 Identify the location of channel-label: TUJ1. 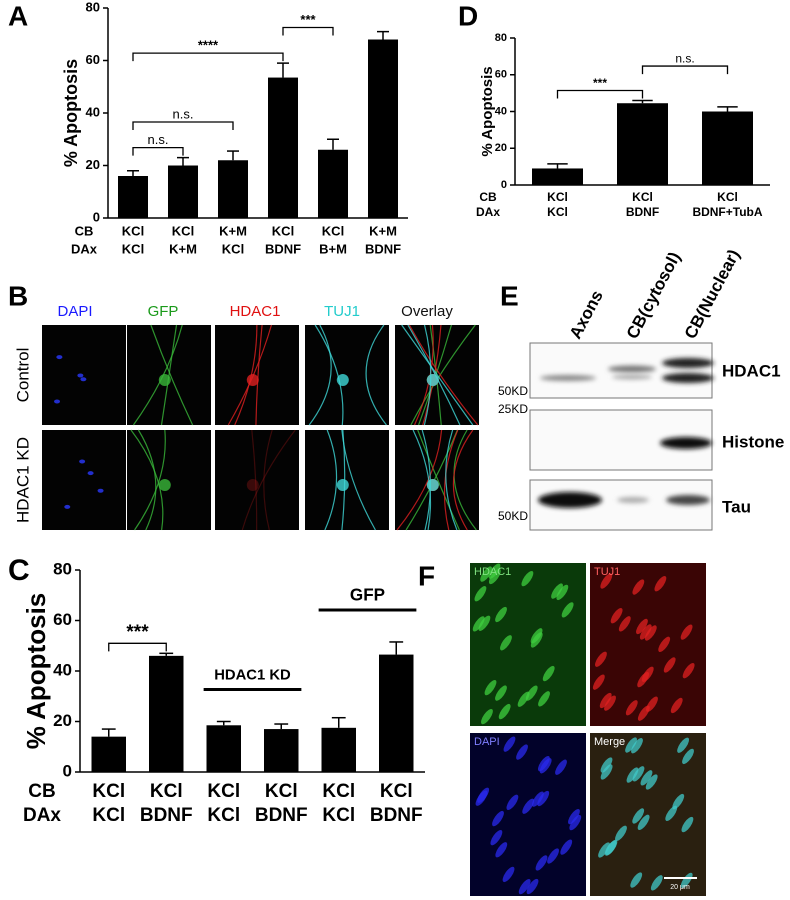
(342, 311).